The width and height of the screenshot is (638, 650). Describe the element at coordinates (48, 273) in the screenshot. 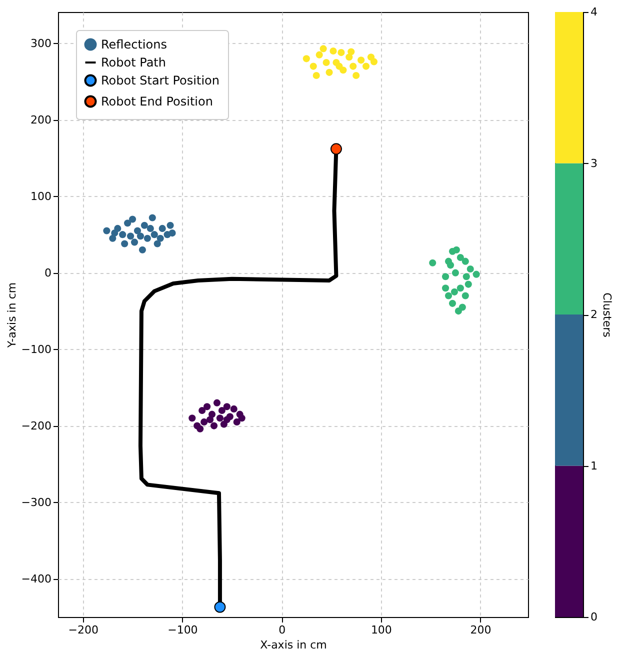

I see `y-tick-label: 0` at that location.